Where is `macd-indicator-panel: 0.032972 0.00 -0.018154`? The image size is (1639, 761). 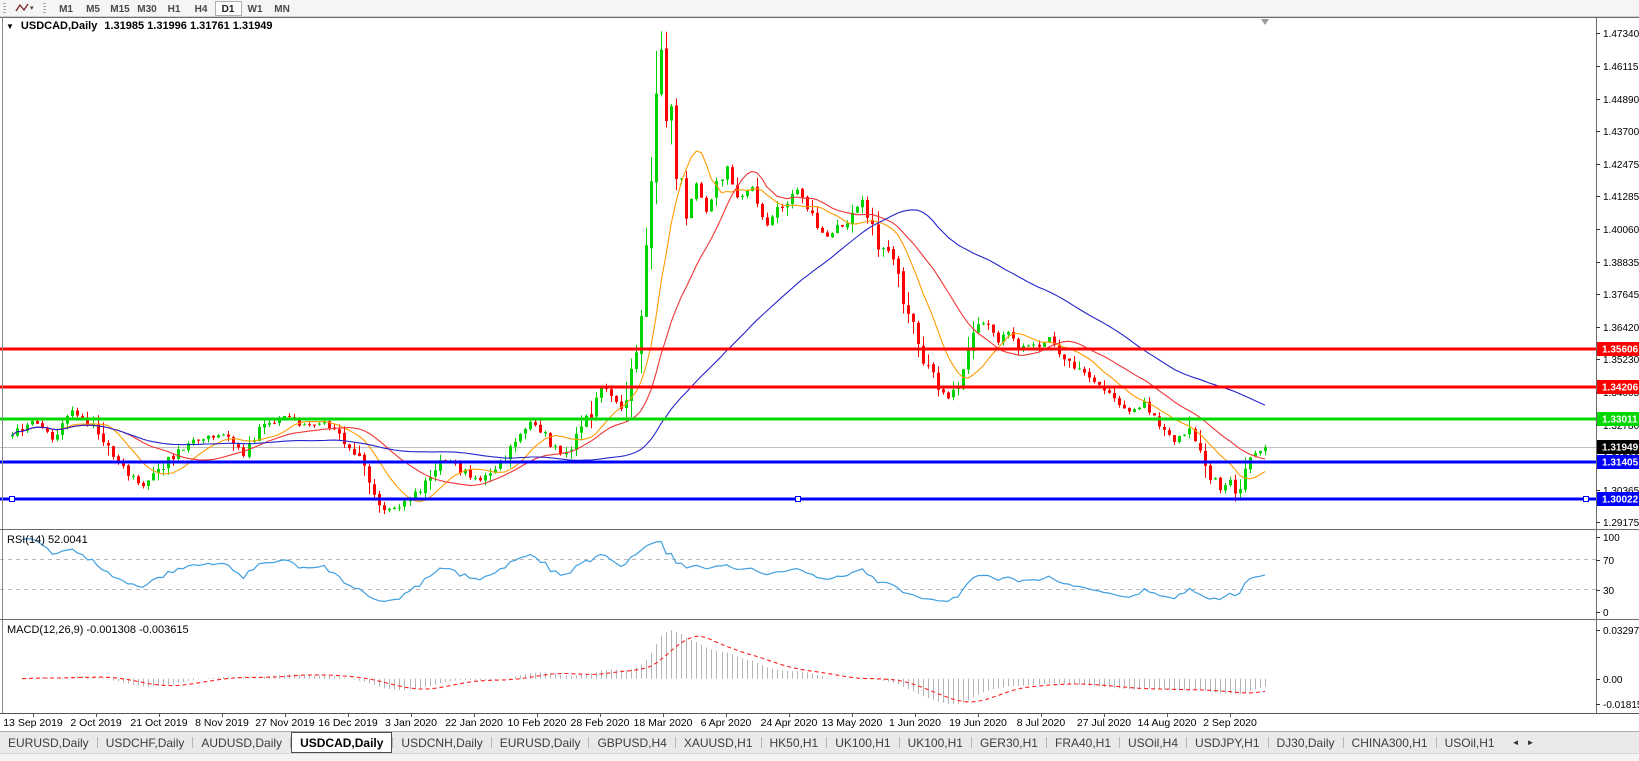 macd-indicator-panel: 0.032972 0.00 -0.018154 is located at coordinates (819, 667).